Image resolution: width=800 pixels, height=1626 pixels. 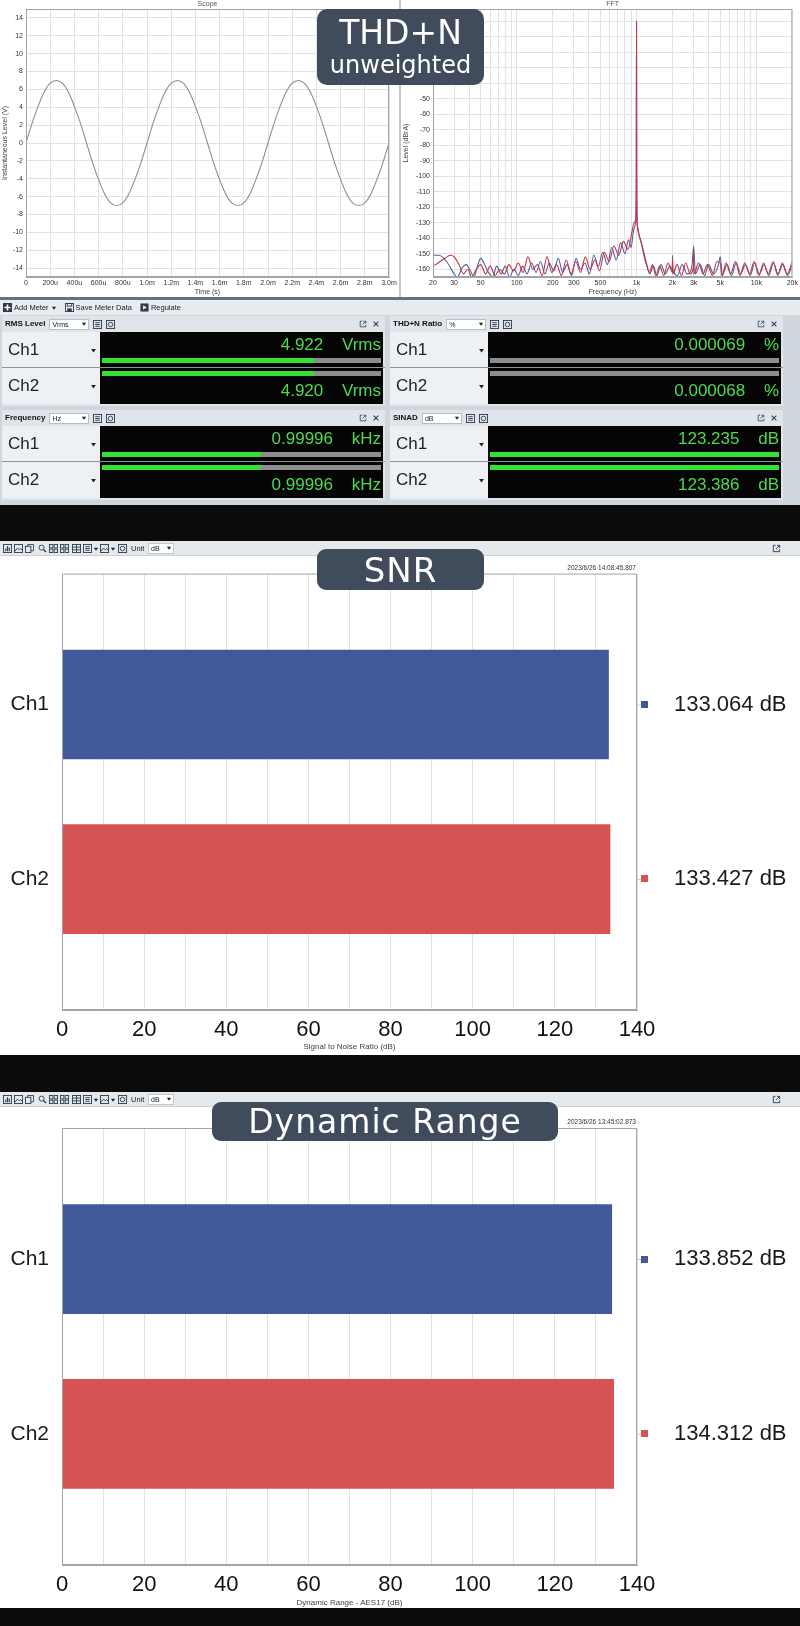 I want to click on annotation: THD+N, so click(x=400, y=33).